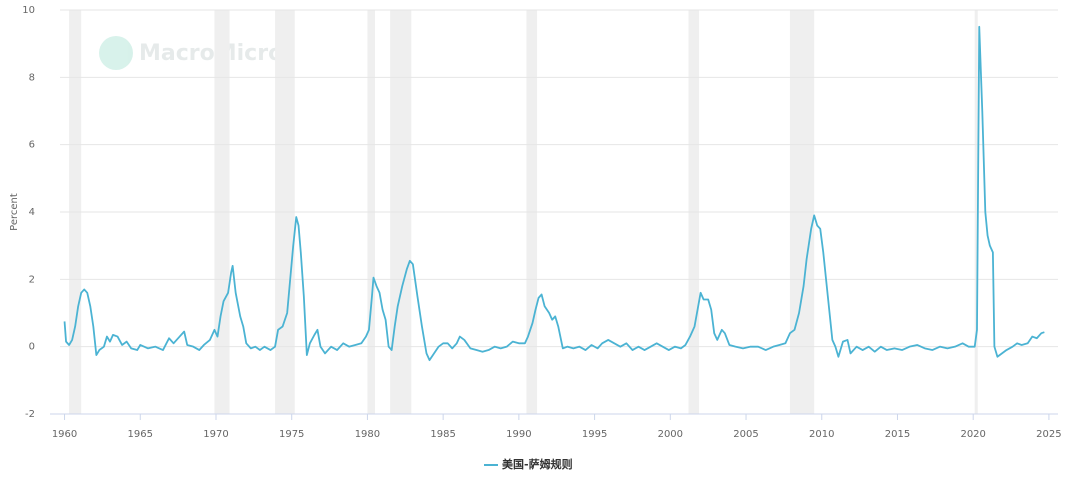 The height and width of the screenshot is (477, 1080). I want to click on x-tick-label: 1975, so click(291, 434).